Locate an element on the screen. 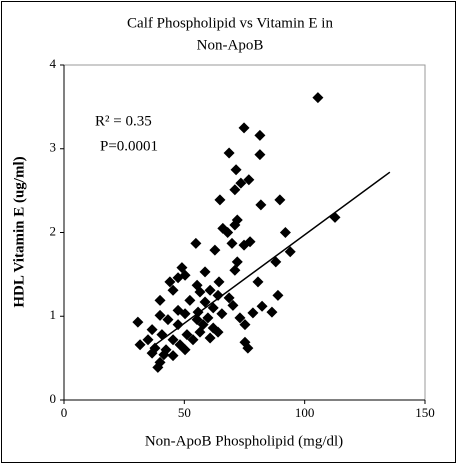  y-tick-label: 2 is located at coordinates (53, 230).